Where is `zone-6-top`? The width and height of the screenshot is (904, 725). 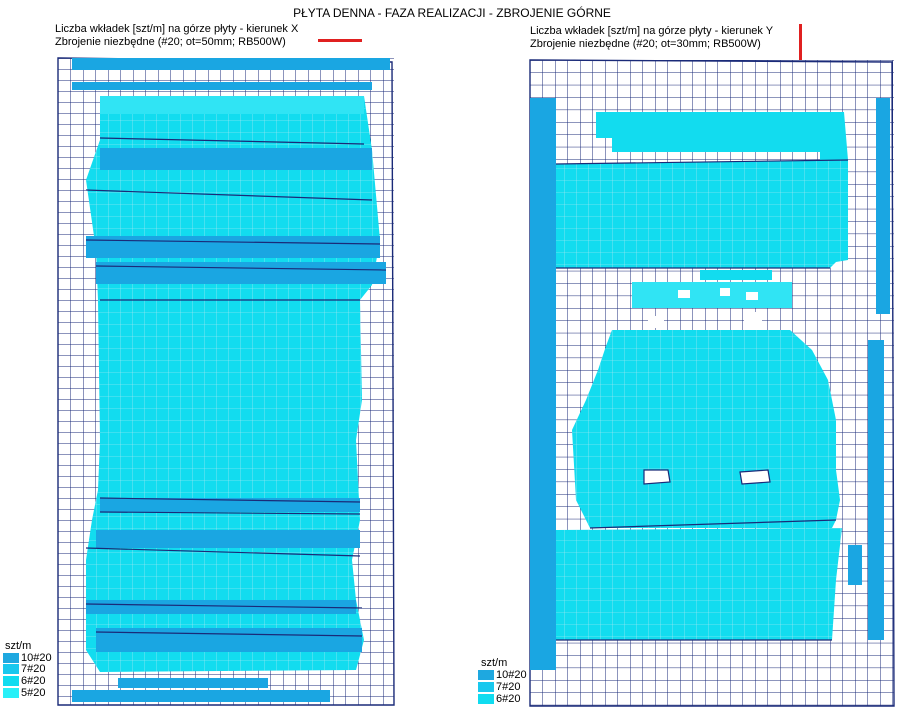
zone-6-top is located at coordinates (722, 136).